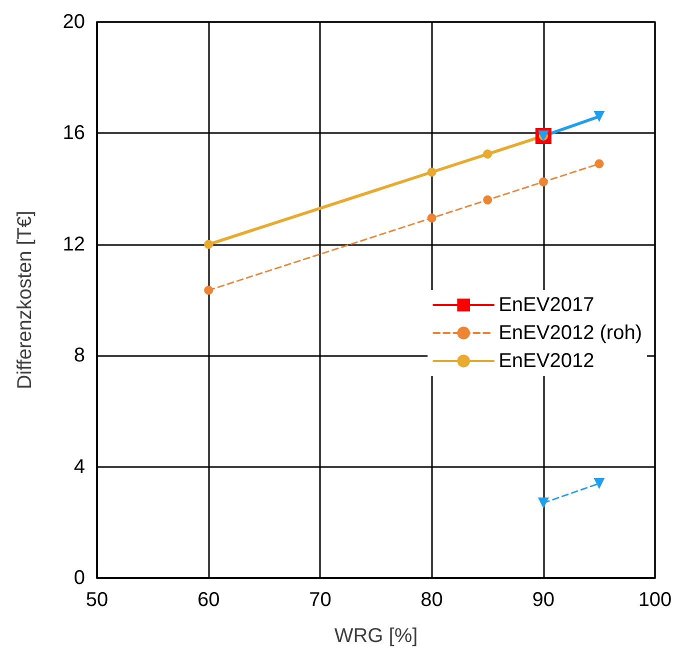 The height and width of the screenshot is (672, 675). Describe the element at coordinates (570, 333) in the screenshot. I see `legend-label: EnEV2012 (roh)` at that location.